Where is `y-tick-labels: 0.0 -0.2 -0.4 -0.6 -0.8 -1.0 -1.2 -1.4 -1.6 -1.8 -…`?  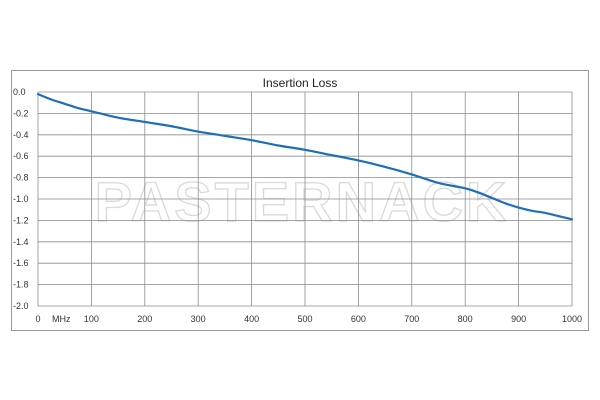
y-tick-labels: 0.0 -0.2 -0.4 -0.6 -0.8 -1.0 -1.2 -1.4 -1.6 -1.8 -… is located at coordinates (21, 199).